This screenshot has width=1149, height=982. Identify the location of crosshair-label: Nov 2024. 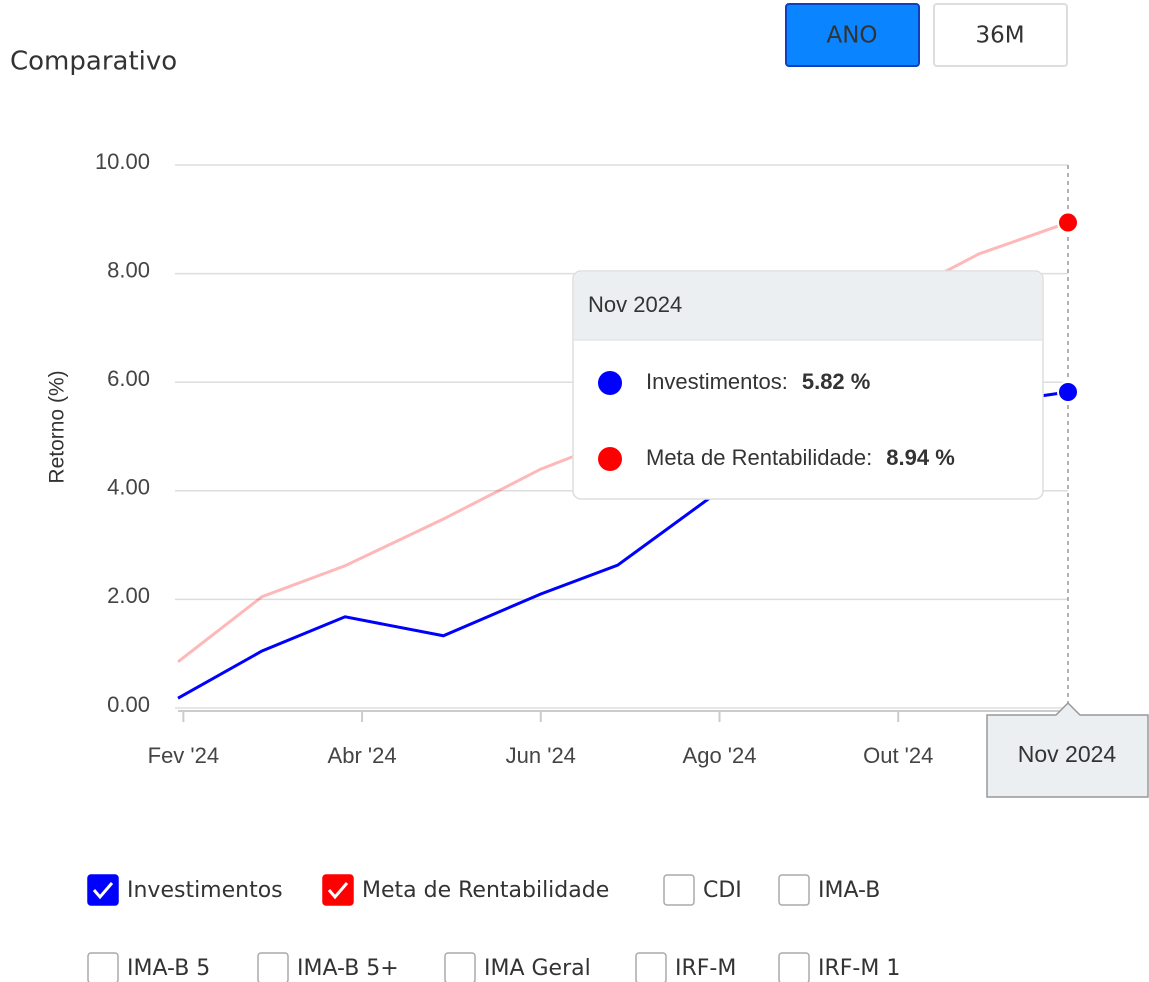
(1067, 754).